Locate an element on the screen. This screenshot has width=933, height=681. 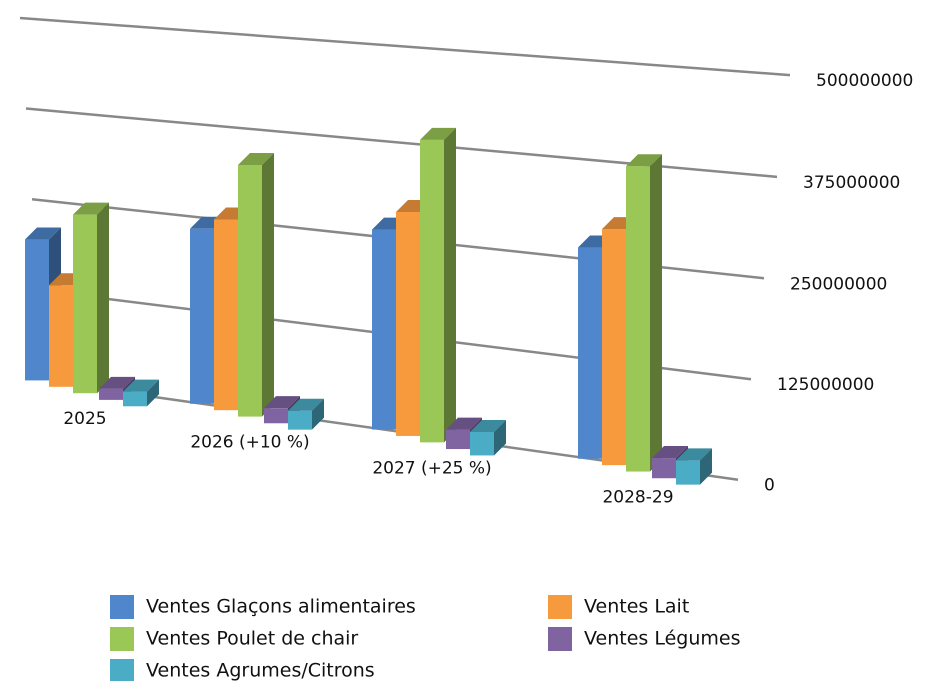
legend-label: Ventes Légumes is located at coordinates (662, 639).